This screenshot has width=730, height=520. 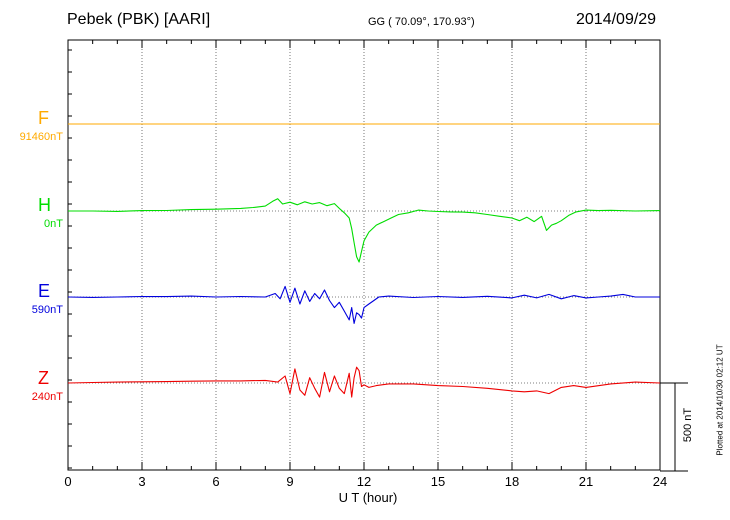 I want to click on series-line-e, so click(x=363, y=304).